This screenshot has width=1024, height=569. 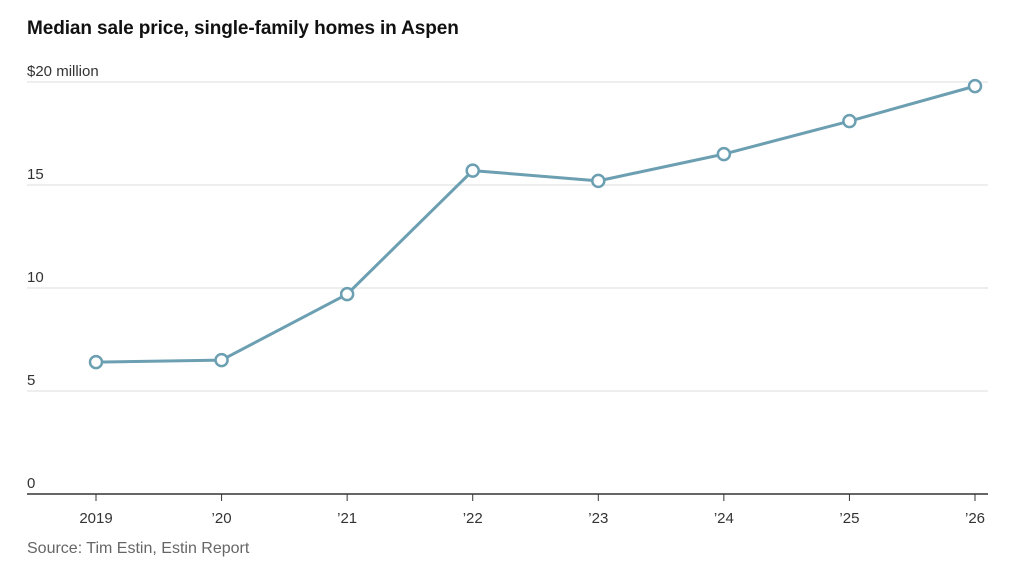 I want to click on x-tick-label: ’25, so click(x=849, y=518).